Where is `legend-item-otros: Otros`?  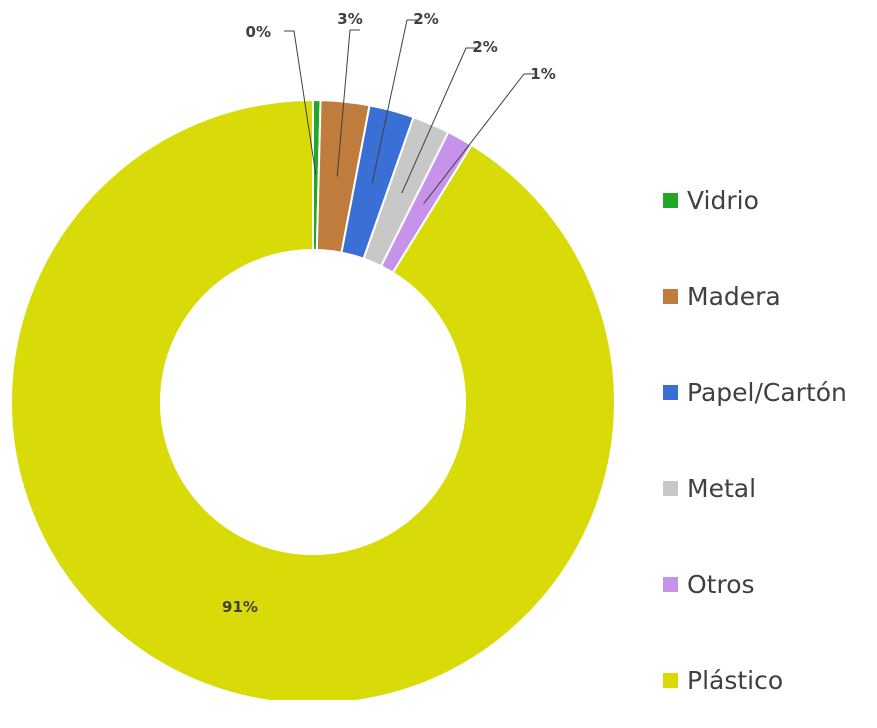
legend-item-otros: Otros is located at coordinates (755, 584).